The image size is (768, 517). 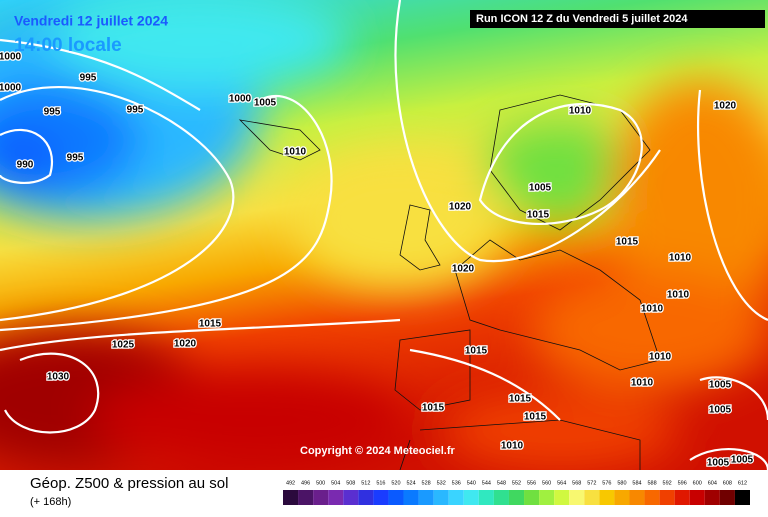 I want to click on legend-label: 600, so click(x=697, y=483).